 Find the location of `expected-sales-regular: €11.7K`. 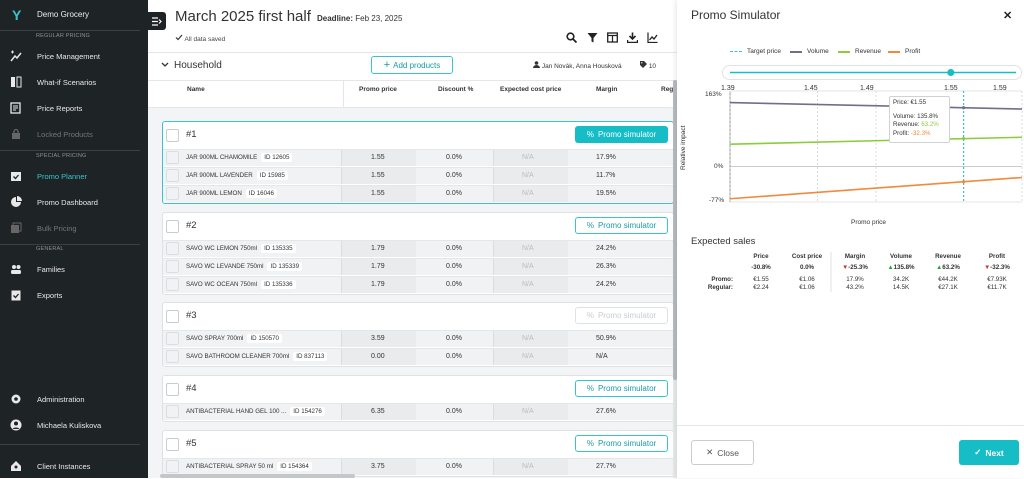

expected-sales-regular: €11.7K is located at coordinates (997, 287).